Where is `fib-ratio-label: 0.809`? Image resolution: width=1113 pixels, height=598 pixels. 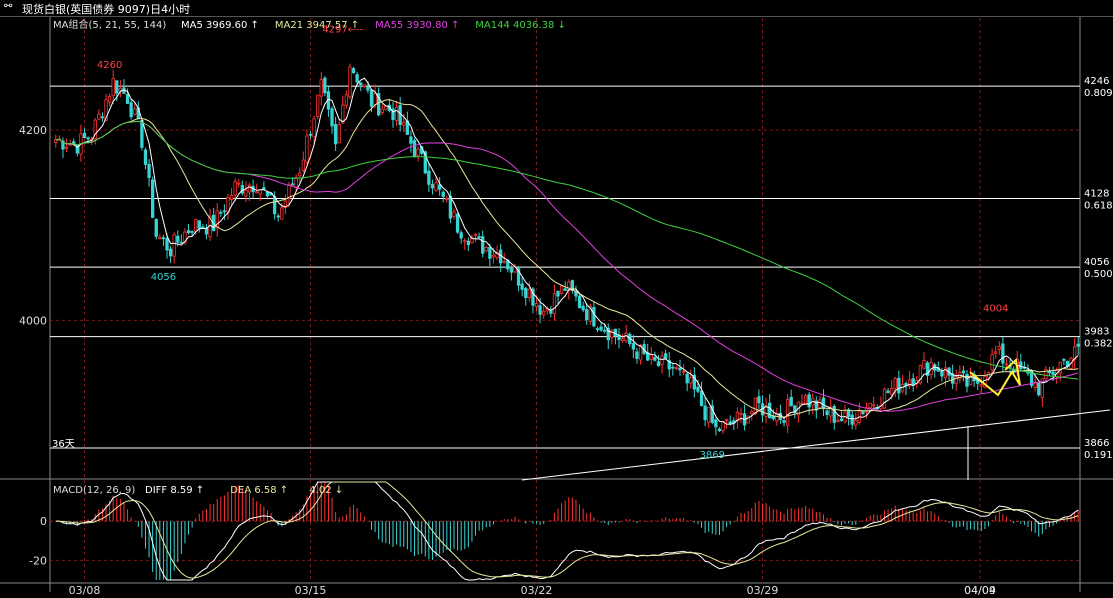 fib-ratio-label: 0.809 is located at coordinates (1098, 93).